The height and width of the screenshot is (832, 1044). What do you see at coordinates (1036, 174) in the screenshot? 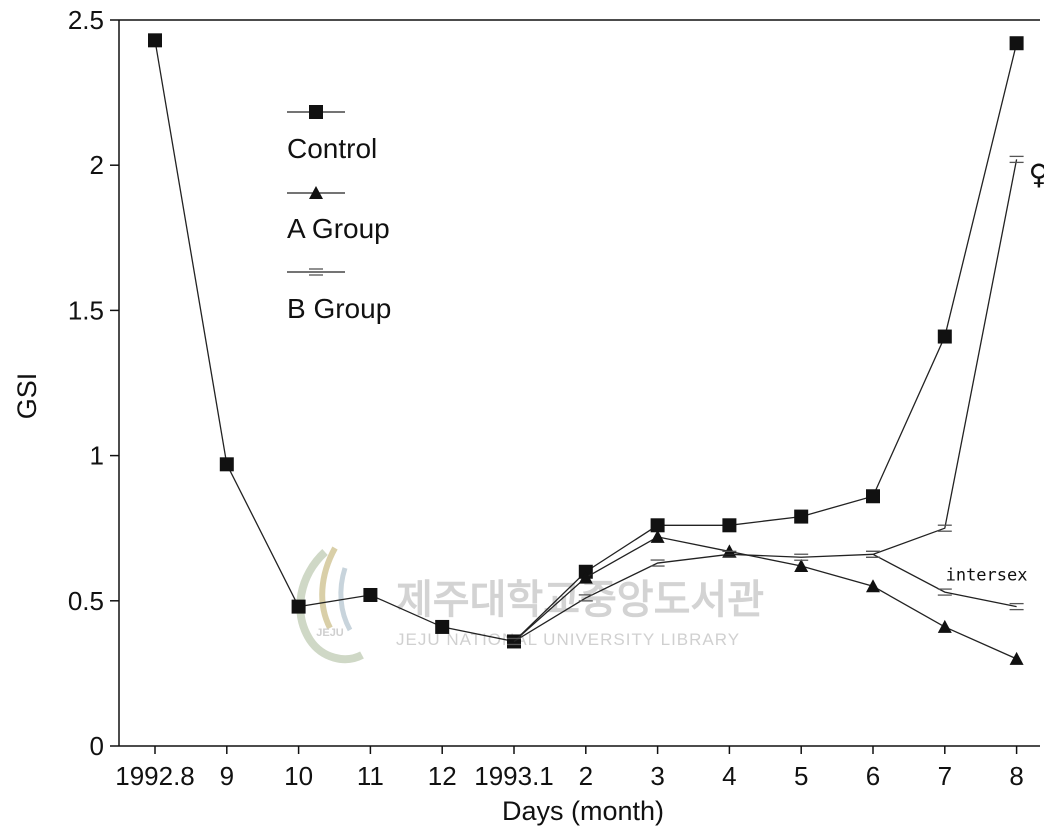
I see `female-symbol-annotation: ♀` at bounding box center [1036, 174].